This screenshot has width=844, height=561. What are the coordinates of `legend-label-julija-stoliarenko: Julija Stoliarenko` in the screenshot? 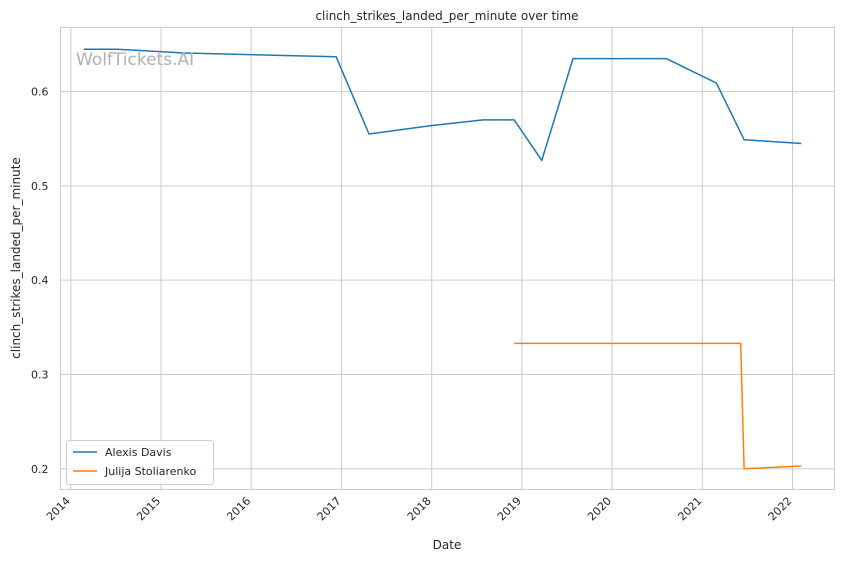 It's located at (150, 471).